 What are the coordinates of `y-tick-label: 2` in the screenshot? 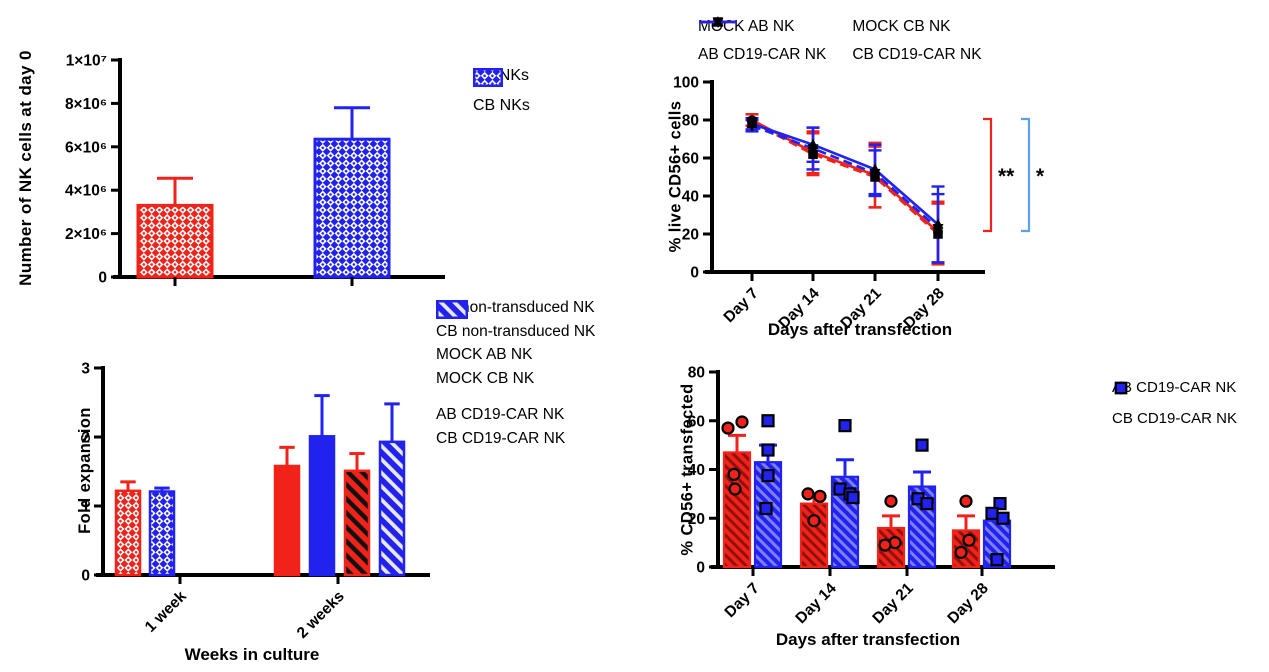 It's located at (85, 438).